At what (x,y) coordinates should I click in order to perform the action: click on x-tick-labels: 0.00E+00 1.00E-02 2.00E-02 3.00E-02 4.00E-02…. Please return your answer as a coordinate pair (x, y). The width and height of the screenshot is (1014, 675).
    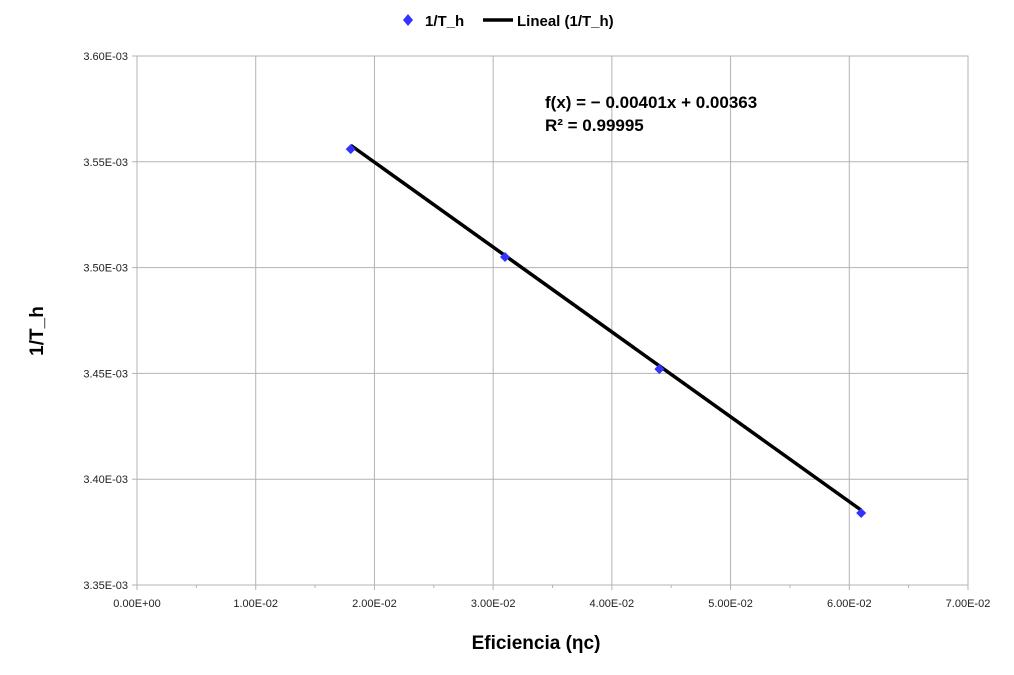
    Looking at the image, I should click on (551, 604).